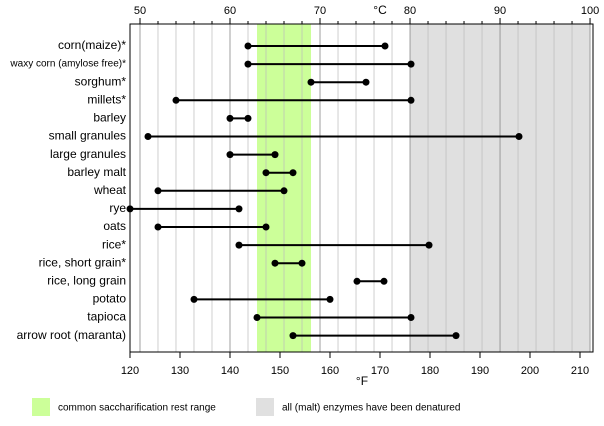 This screenshot has height=426, width=604. Describe the element at coordinates (86, 280) in the screenshot. I see `category-label: rice, long grain` at that location.